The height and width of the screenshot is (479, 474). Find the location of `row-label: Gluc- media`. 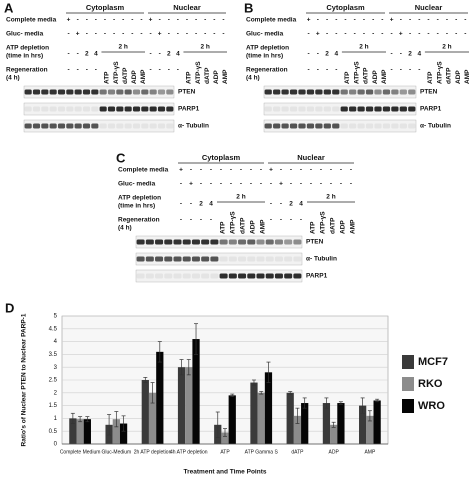

row-label: Gluc- media is located at coordinates (137, 184).